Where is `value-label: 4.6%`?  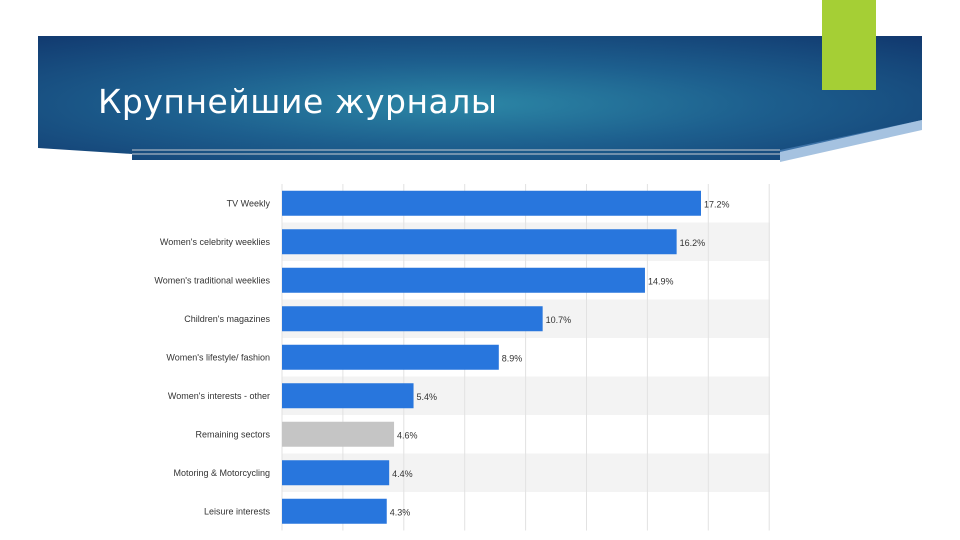 value-label: 4.6% is located at coordinates (407, 435).